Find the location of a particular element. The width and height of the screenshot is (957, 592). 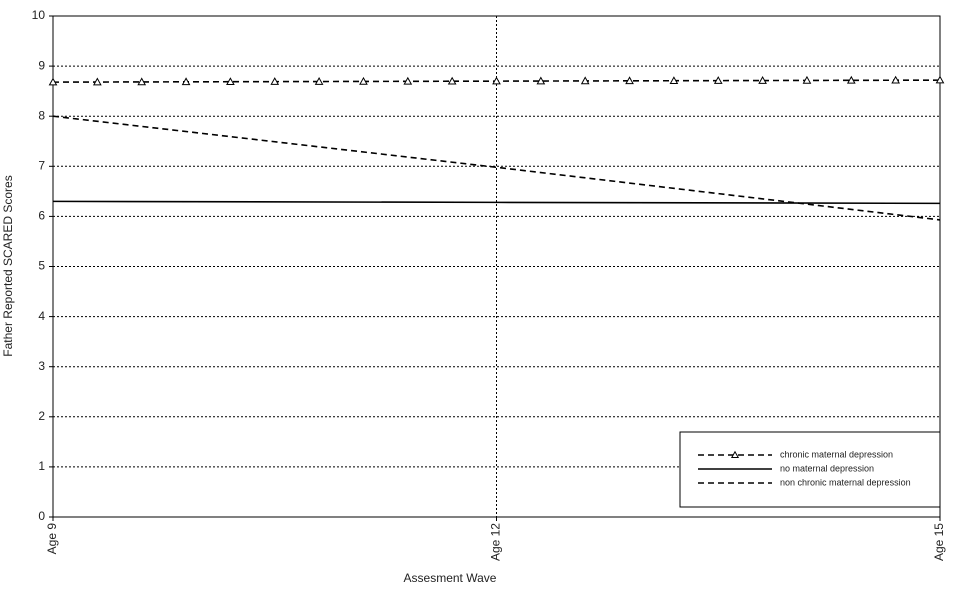

y-tick-label: 6 is located at coordinates (41, 216).